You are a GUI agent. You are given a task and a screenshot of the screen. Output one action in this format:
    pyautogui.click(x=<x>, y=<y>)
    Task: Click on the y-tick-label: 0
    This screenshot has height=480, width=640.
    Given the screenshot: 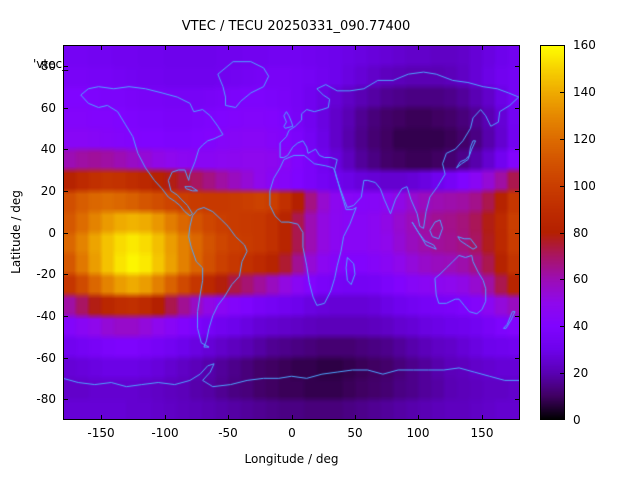 What is the action you would take?
    pyautogui.click(x=52, y=233)
    